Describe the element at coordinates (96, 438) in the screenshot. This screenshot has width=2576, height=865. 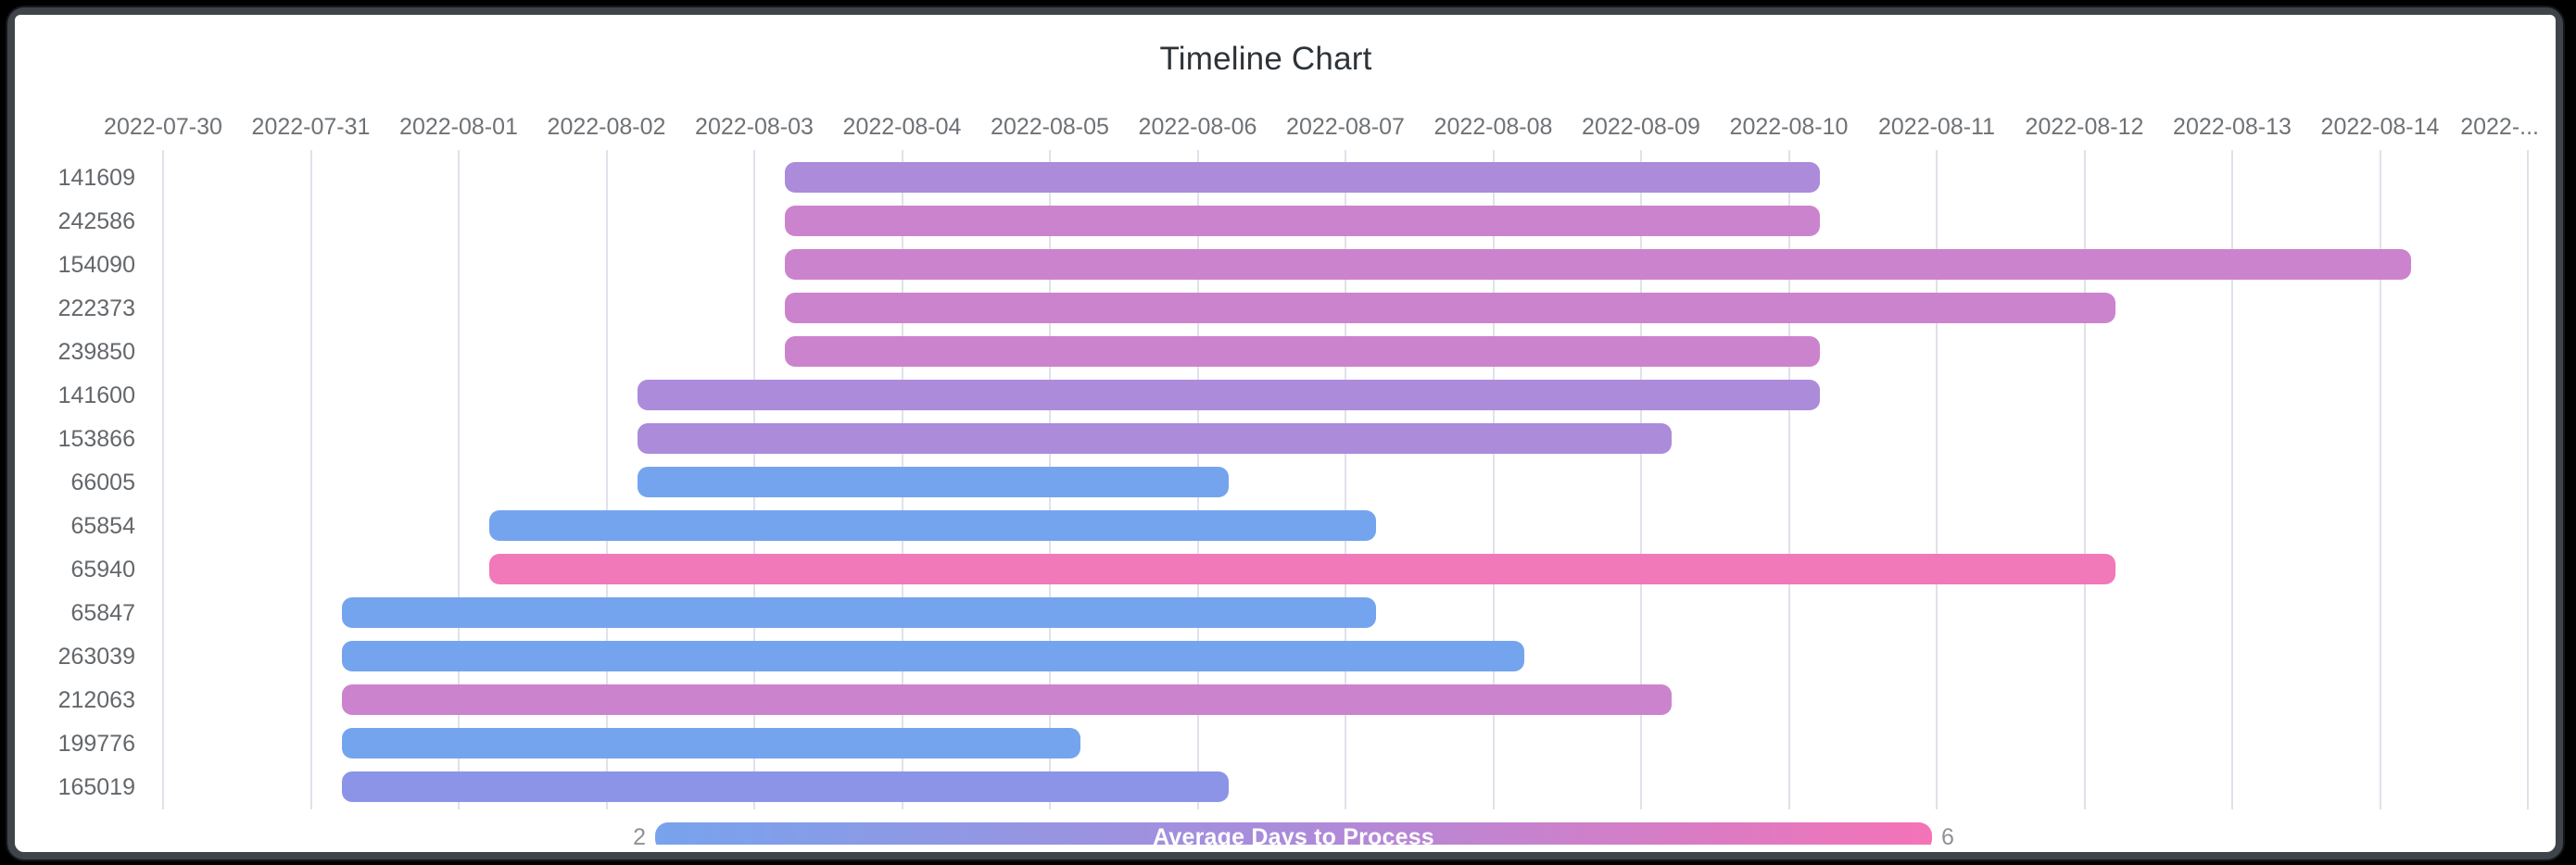
I see `y-tick-label: 153866` at that location.